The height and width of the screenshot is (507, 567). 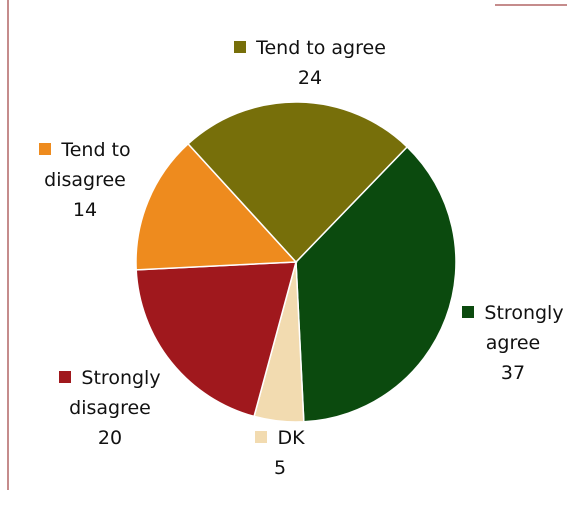 What do you see at coordinates (280, 453) in the screenshot?
I see `slice-label: DK 5` at bounding box center [280, 453].